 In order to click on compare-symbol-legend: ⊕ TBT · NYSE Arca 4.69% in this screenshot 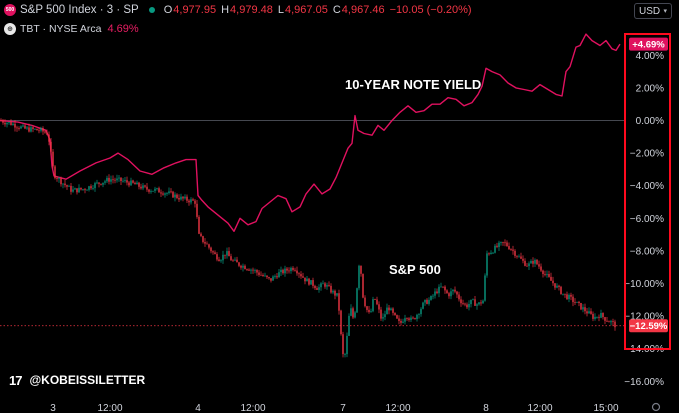, I will do `click(71, 29)`.